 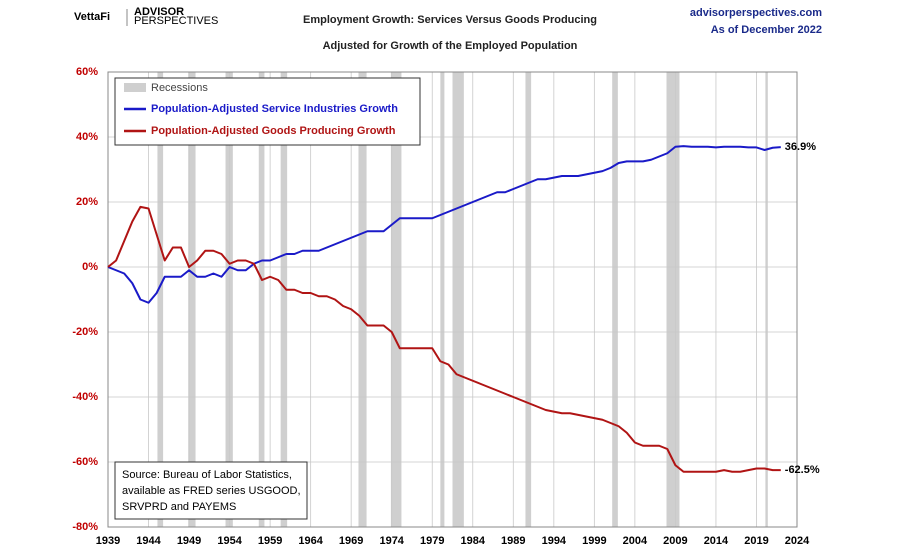 What do you see at coordinates (87, 137) in the screenshot?
I see `y-tick-label: 40%` at bounding box center [87, 137].